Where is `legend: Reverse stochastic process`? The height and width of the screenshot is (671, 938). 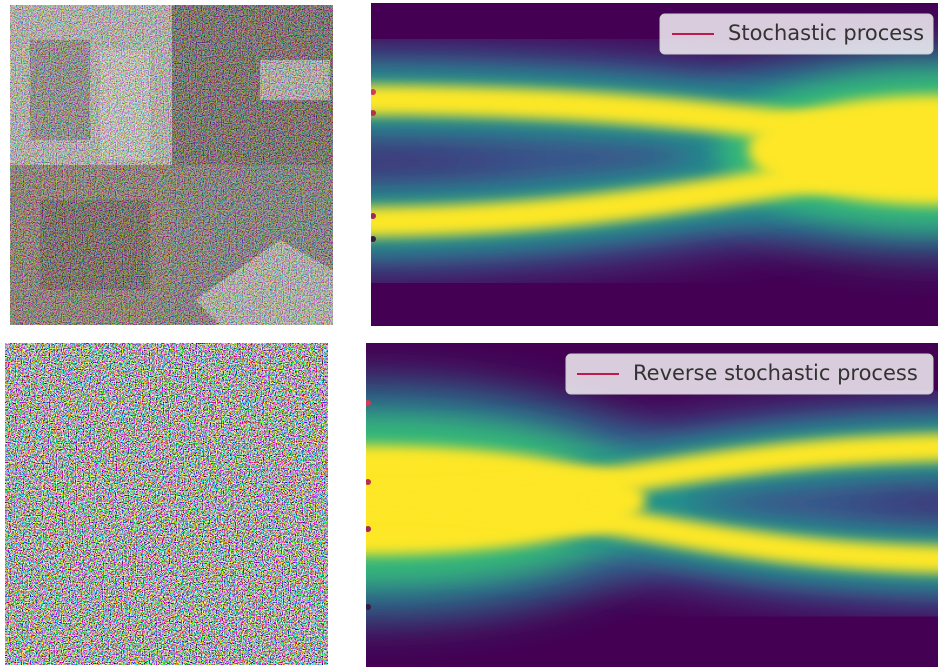 legend: Reverse stochastic process is located at coordinates (749, 374).